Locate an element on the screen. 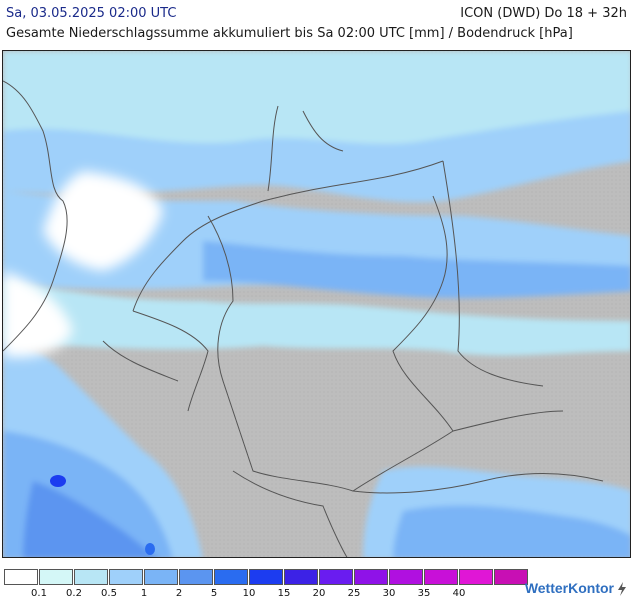 The width and height of the screenshot is (633, 600). legend-tick-label: 0.2 is located at coordinates (74, 593).